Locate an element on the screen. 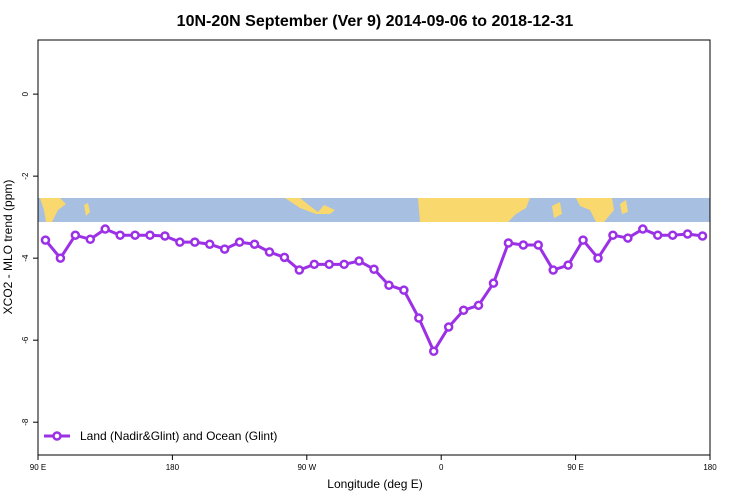 The height and width of the screenshot is (500, 750). y-tick-label: -4 is located at coordinates (25, 258).